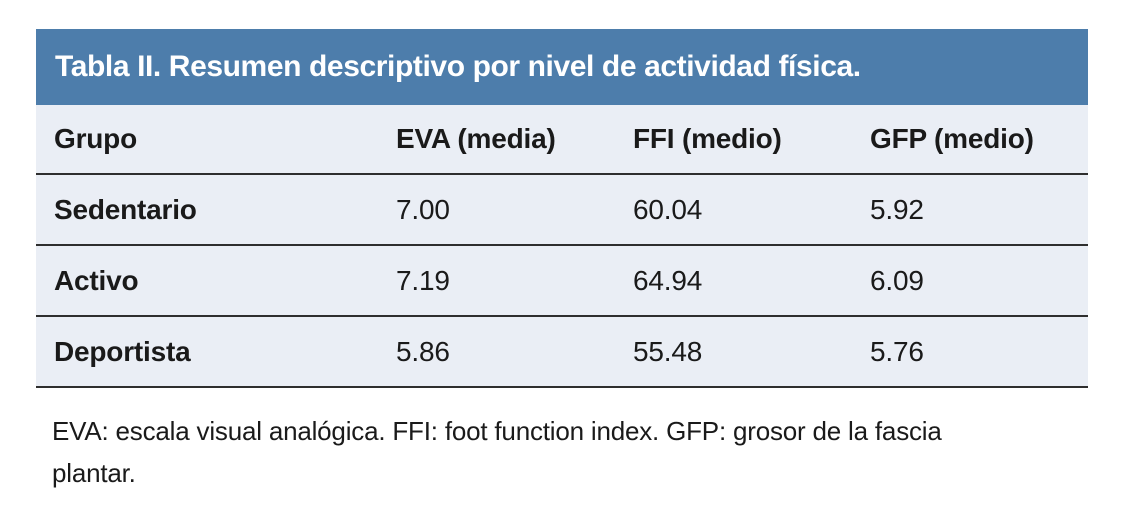 The height and width of the screenshot is (510, 1122). I want to click on table-row-deportista: Deportista 5.86 55.48 5.76, so click(562, 352).